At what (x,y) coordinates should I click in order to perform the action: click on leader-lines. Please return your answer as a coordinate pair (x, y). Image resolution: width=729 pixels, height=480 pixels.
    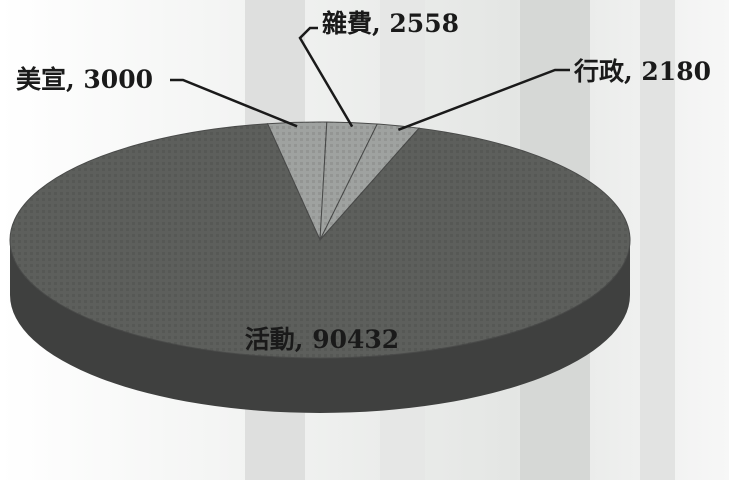
    Looking at the image, I should click on (370, 78).